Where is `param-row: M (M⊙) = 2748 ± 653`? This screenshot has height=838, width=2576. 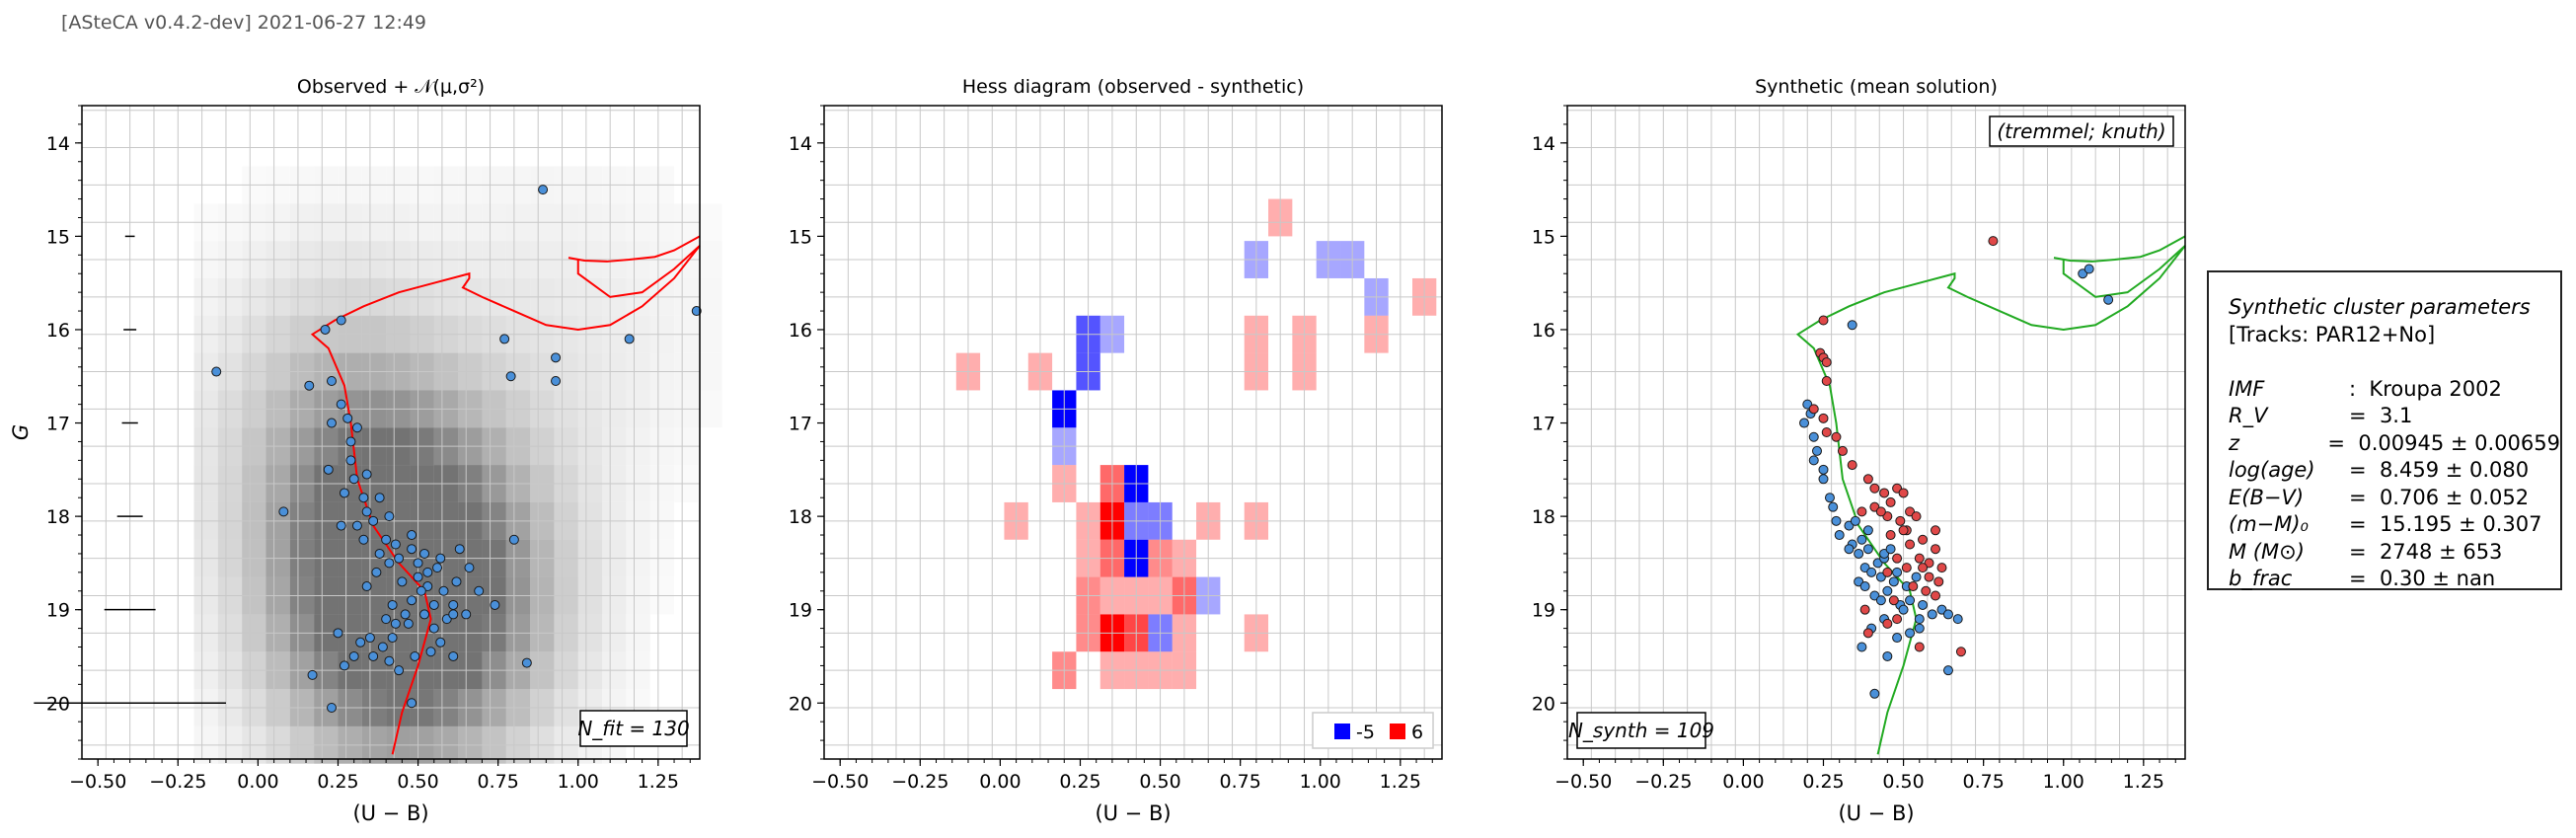
param-row: M (M⊙) = 2748 ± 653 is located at coordinates (2394, 553).